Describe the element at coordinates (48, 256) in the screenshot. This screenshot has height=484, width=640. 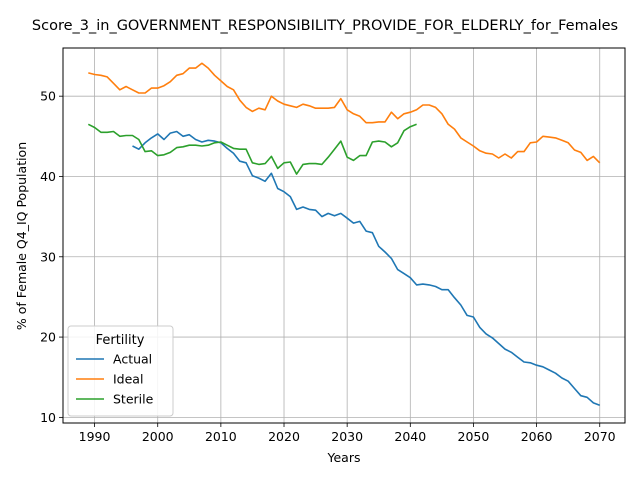
I see `y-tick-label: 30` at that location.